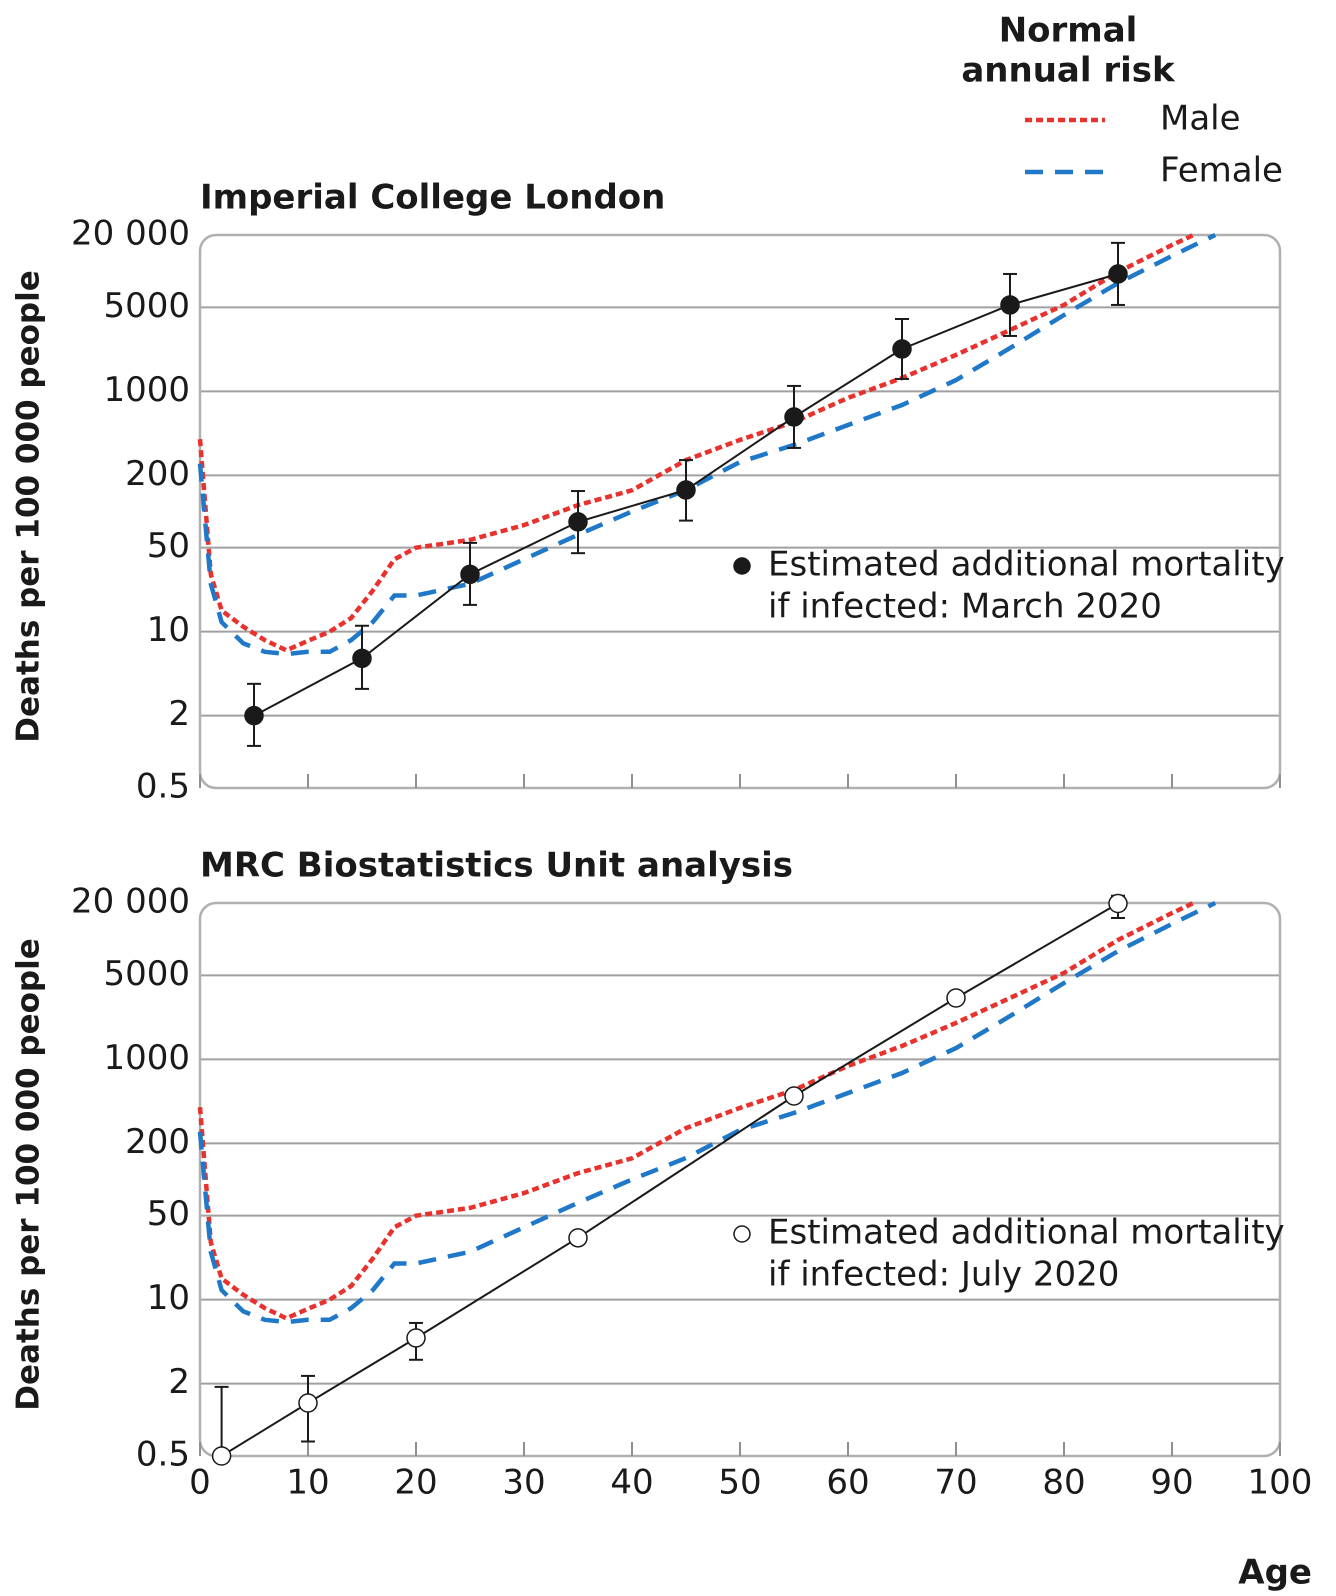 The width and height of the screenshot is (1336, 1596). I want to click on legend-title: Normal, so click(1068, 31).